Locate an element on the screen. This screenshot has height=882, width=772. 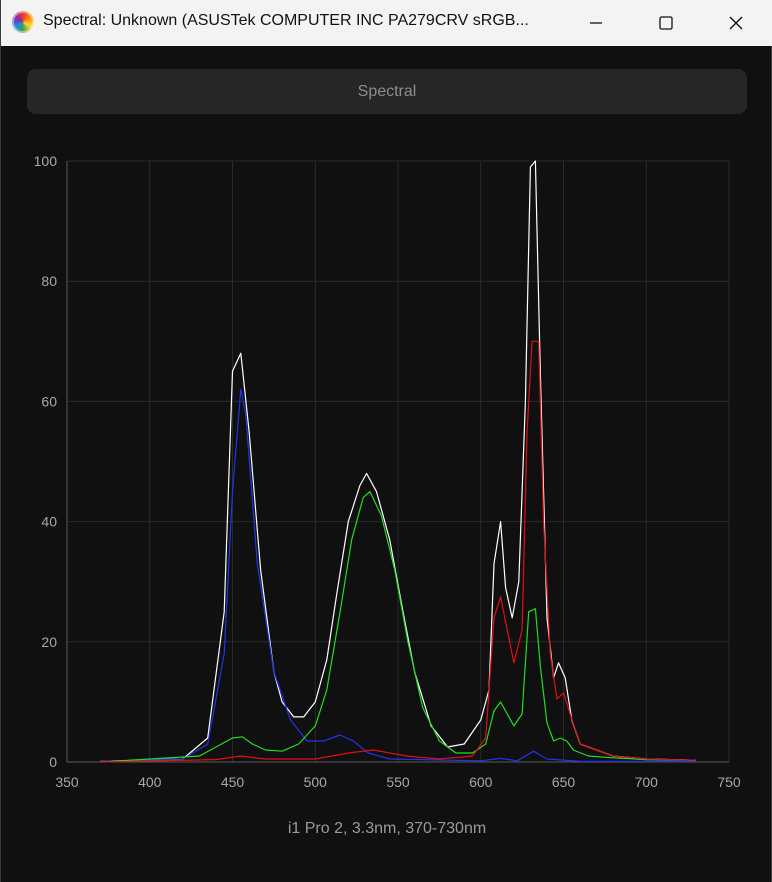
x-tick-label: 650 is located at coordinates (564, 782).